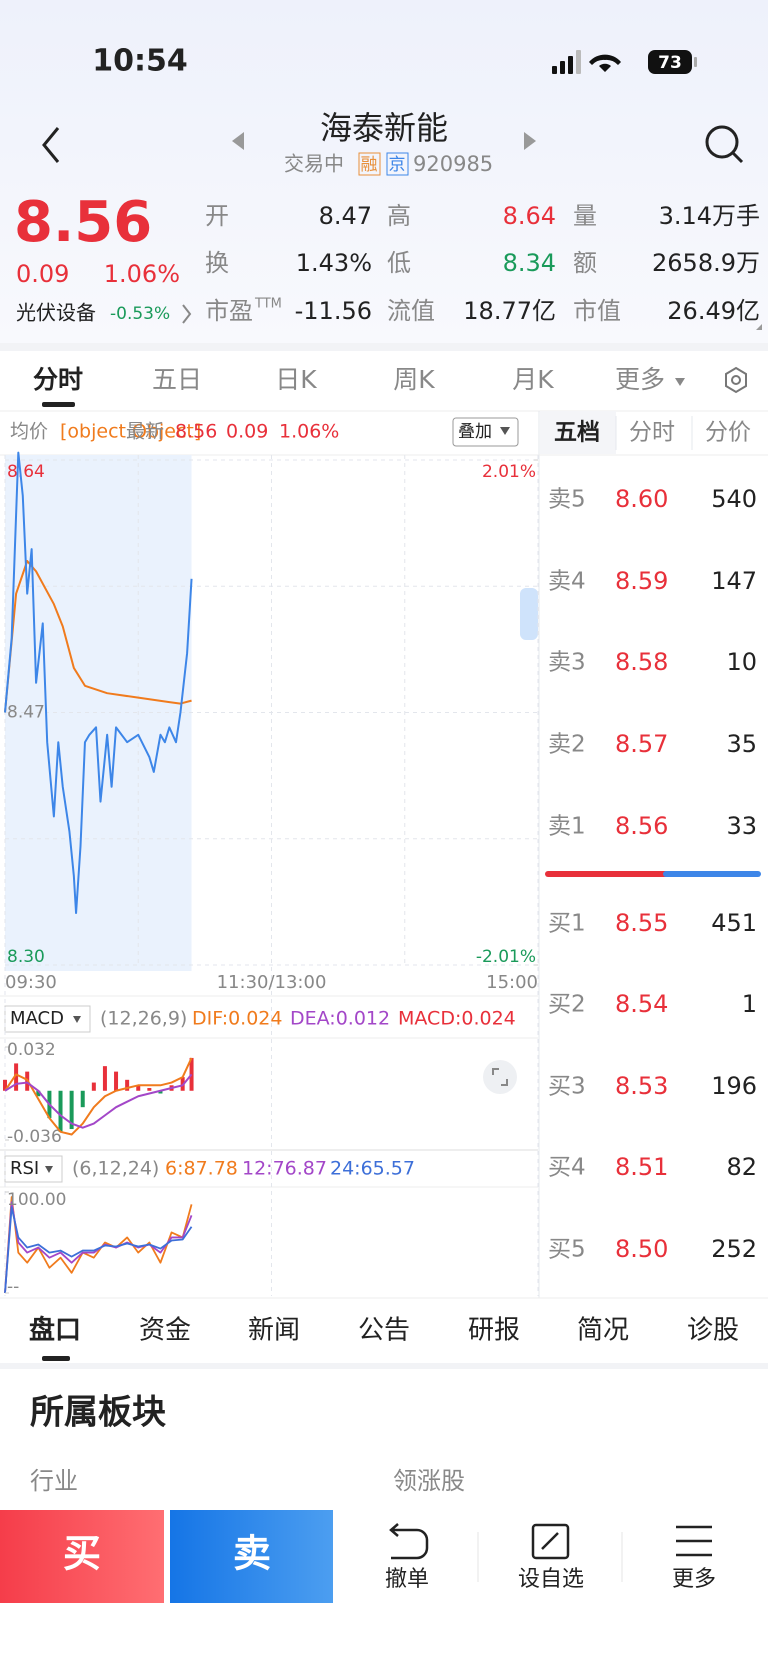  Describe the element at coordinates (529, 614) in the screenshot. I see `side-handle` at that location.